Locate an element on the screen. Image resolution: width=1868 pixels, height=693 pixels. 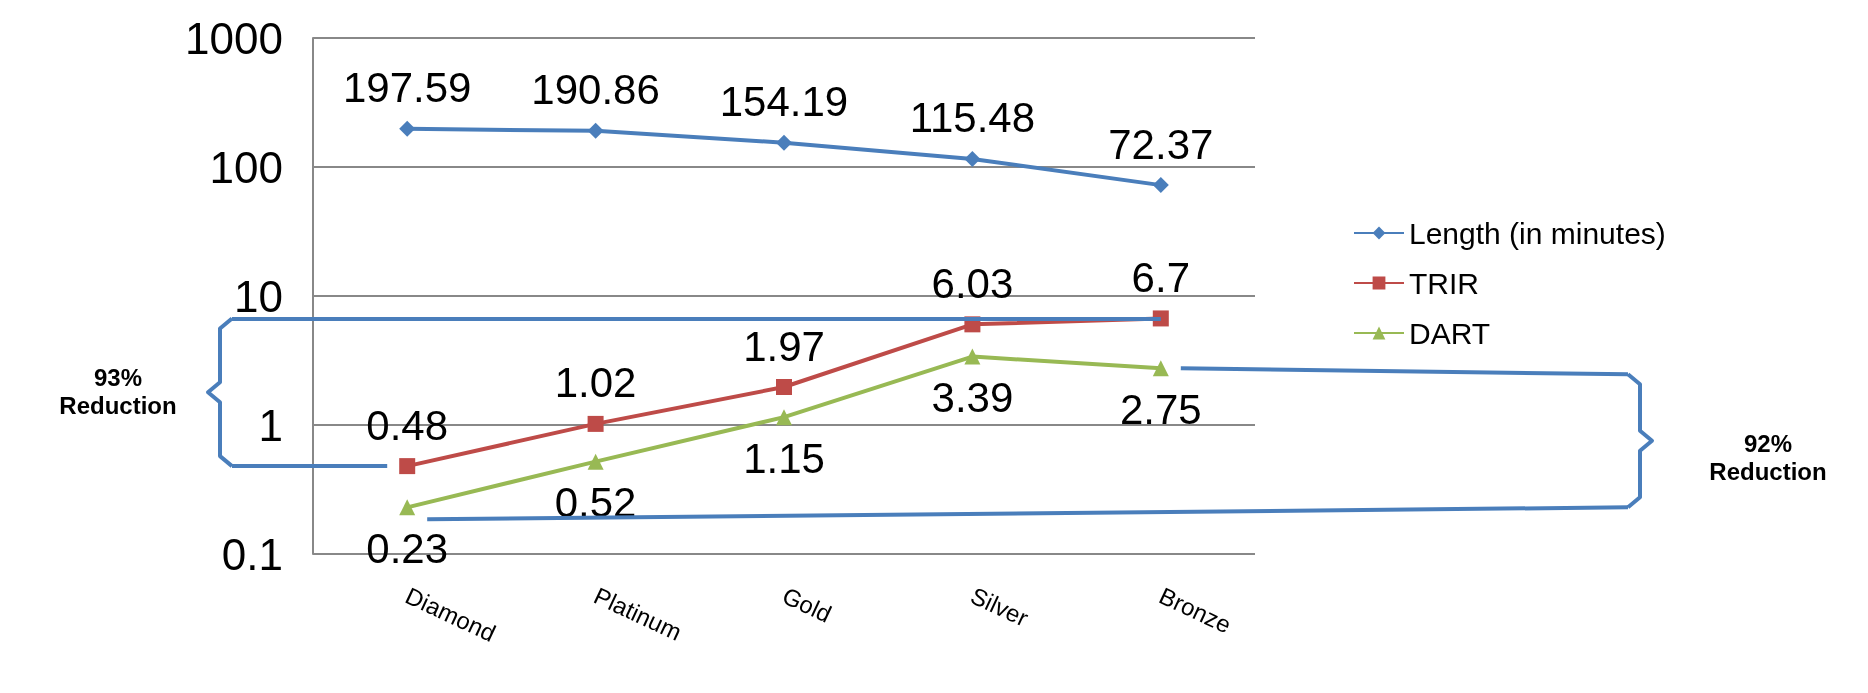
data-label: 197.59 is located at coordinates (407, 88).